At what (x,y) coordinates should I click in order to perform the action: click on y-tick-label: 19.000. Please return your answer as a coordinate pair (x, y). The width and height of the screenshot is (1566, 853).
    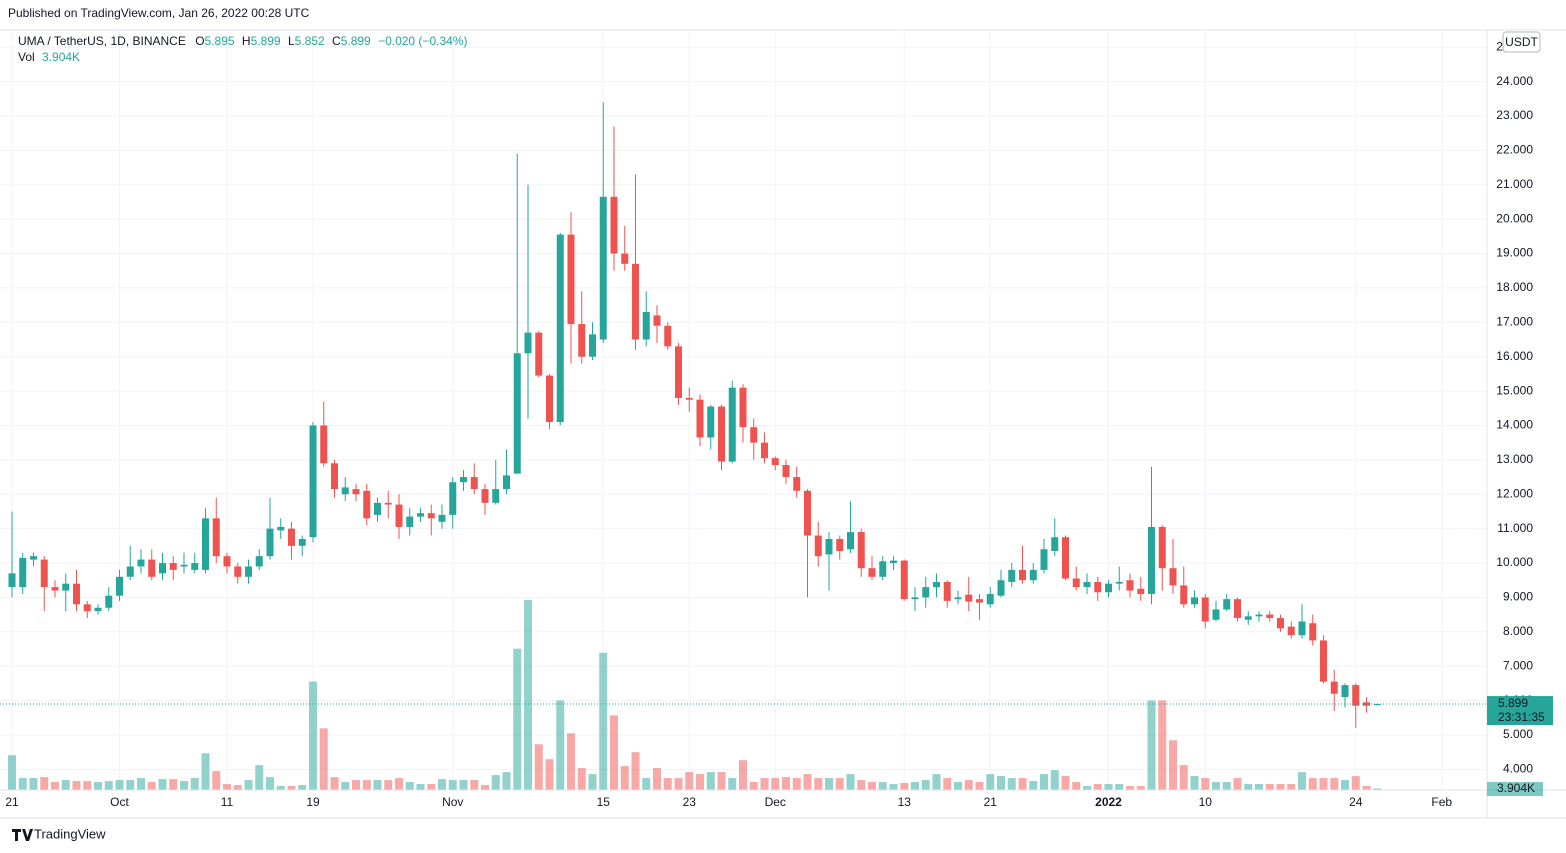
    Looking at the image, I should click on (1514, 253).